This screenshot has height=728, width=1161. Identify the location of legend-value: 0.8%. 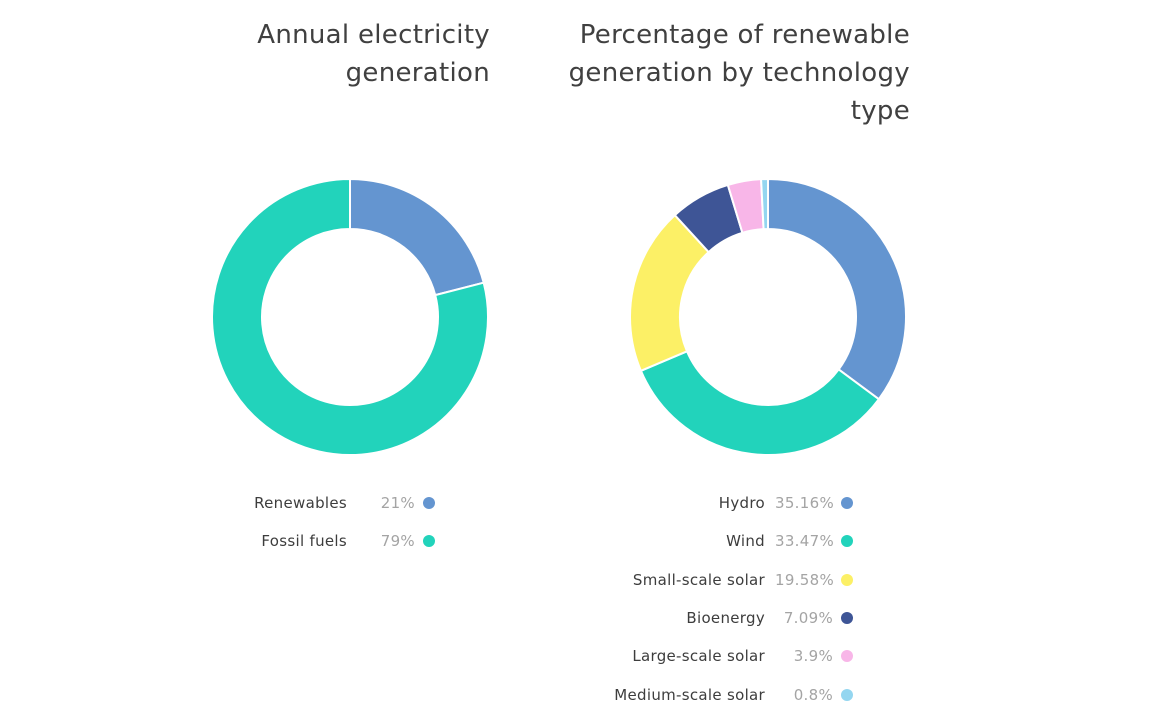
(813, 694).